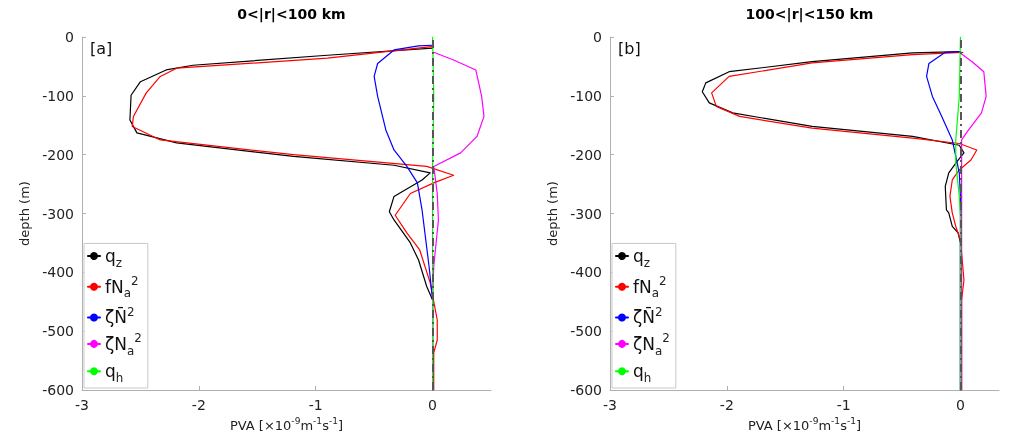 The image size is (1011, 441). What do you see at coordinates (629, 48) in the screenshot?
I see `annotation: [b]` at bounding box center [629, 48].